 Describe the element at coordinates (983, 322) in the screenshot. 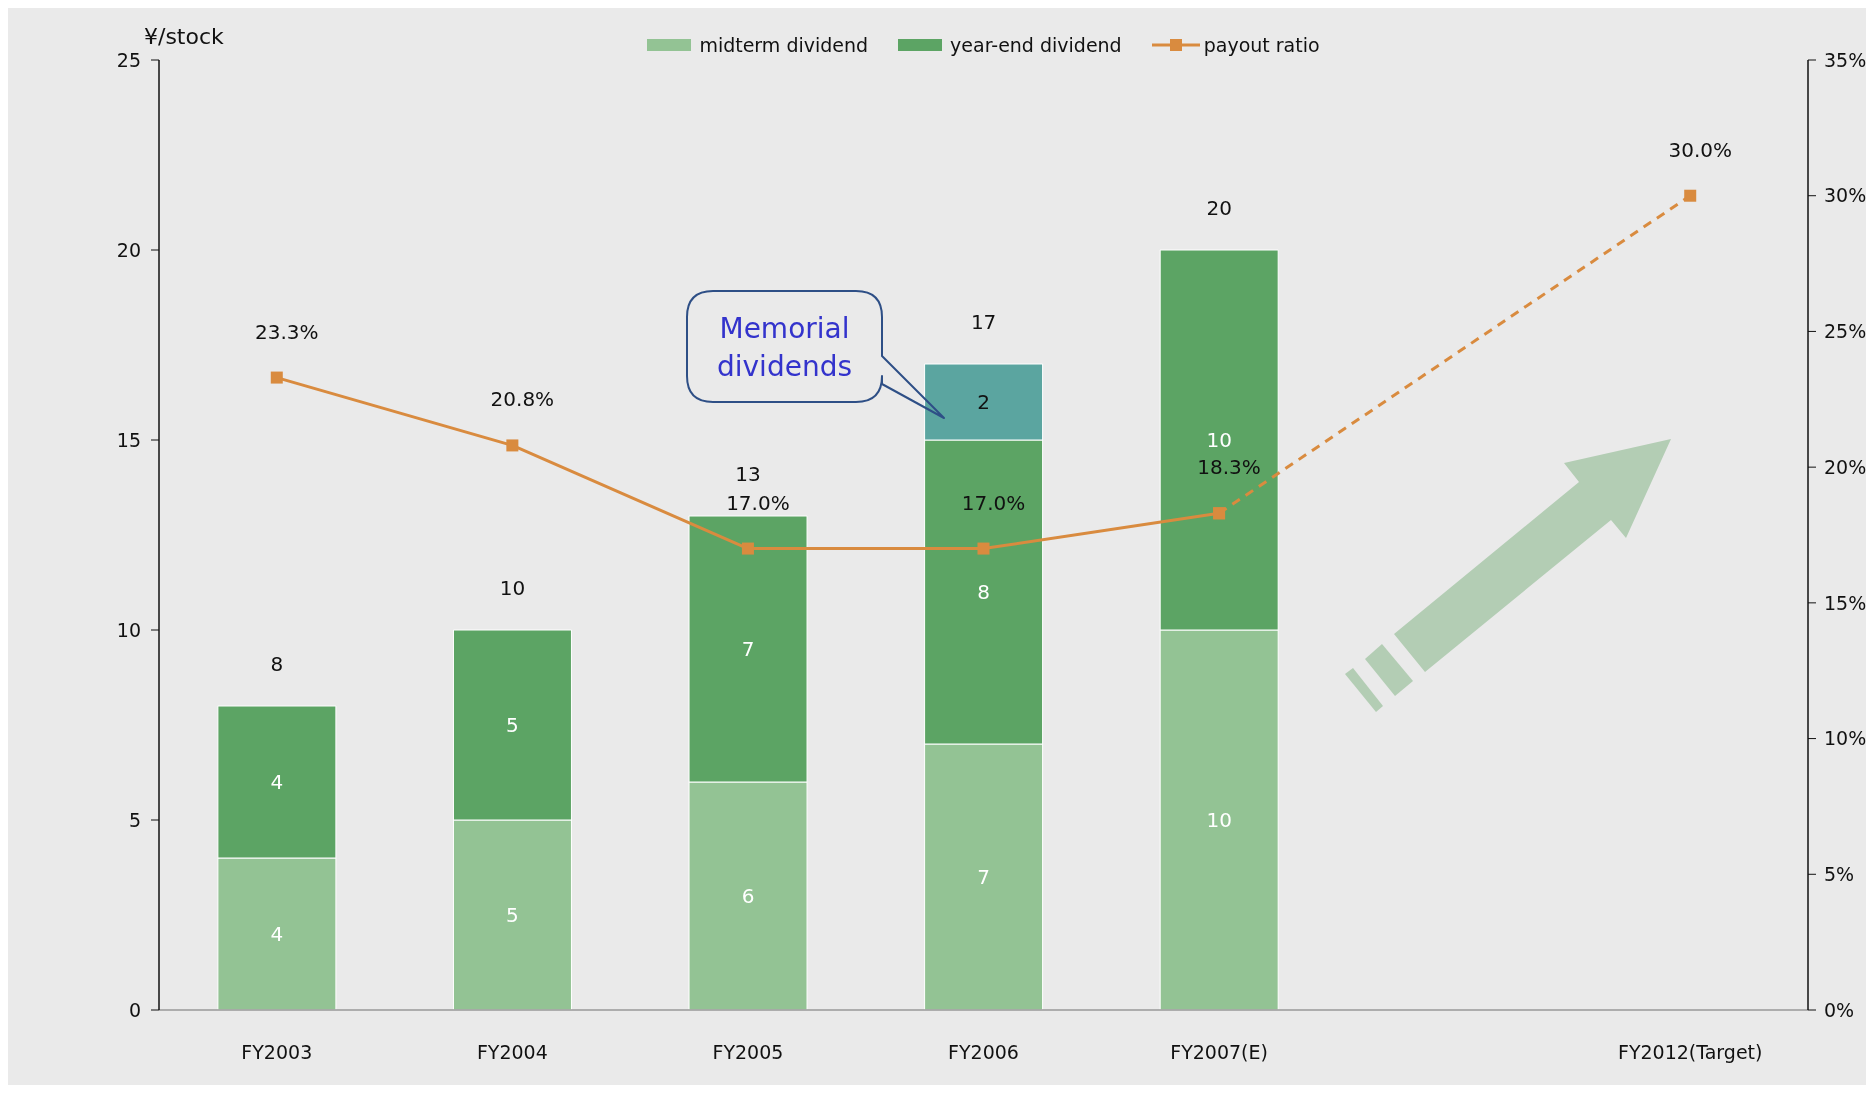

I see `total-label: 17` at that location.